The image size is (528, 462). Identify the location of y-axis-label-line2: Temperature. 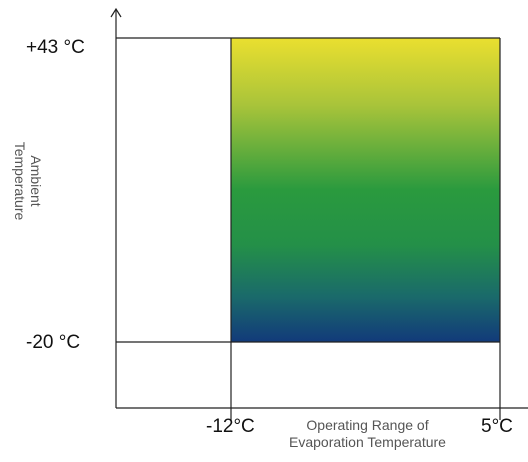
(20, 181).